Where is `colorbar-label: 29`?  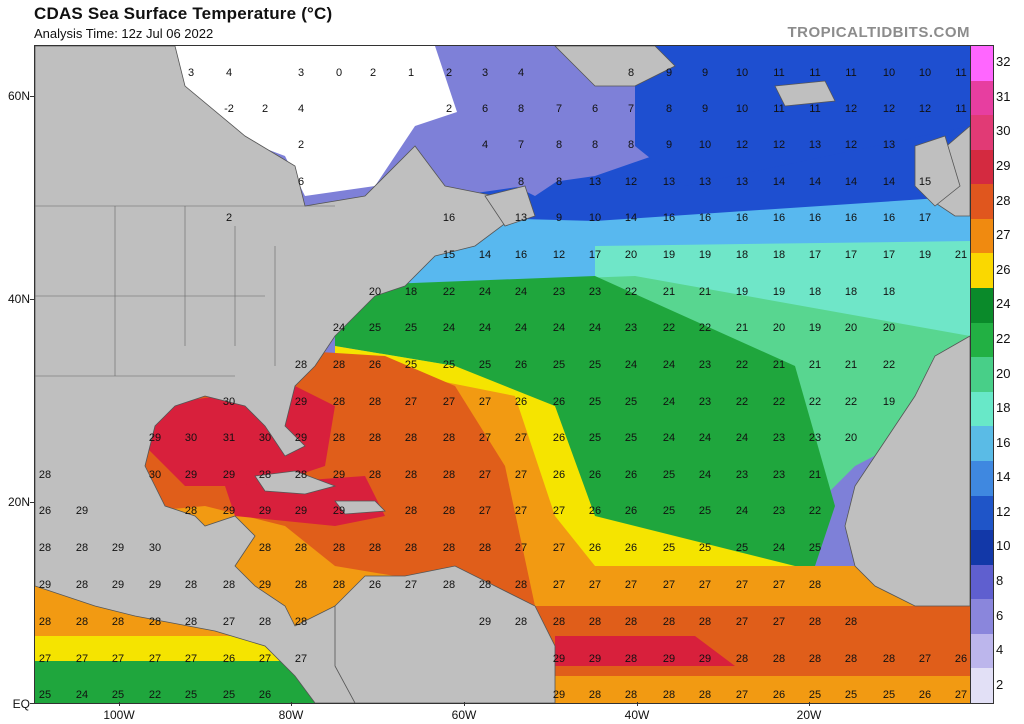
colorbar-label: 29 is located at coordinates (1003, 166).